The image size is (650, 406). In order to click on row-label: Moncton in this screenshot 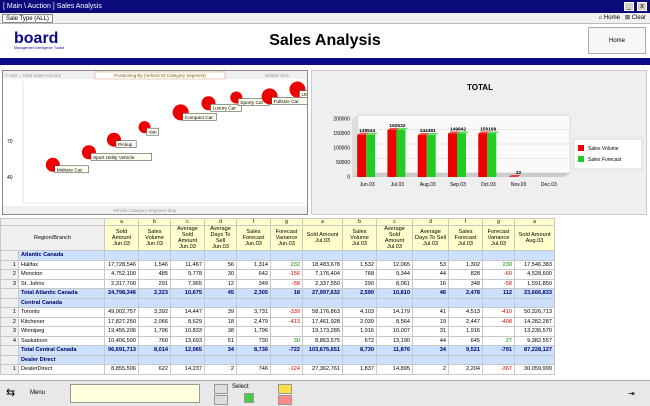, I will do `click(61, 274)`.